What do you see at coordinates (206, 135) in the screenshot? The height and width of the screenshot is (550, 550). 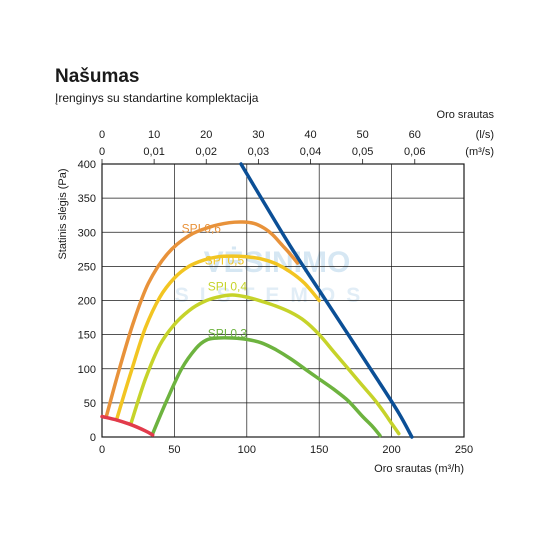 I see `top-axis-ls-label: 20` at bounding box center [206, 135].